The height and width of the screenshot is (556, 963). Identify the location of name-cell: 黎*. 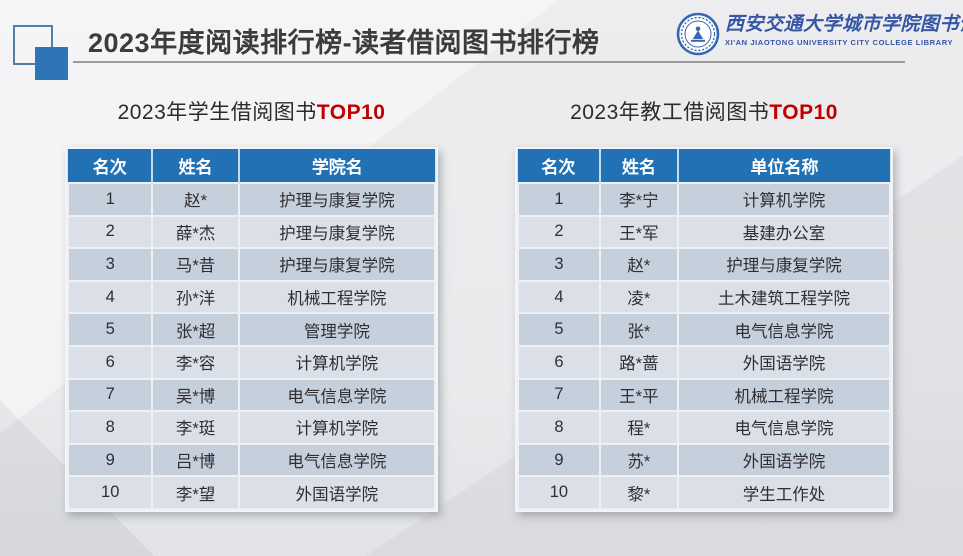
(638, 492).